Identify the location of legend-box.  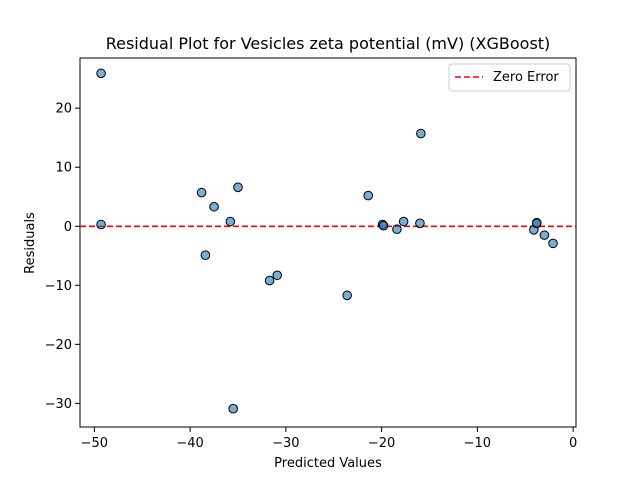
(509, 77).